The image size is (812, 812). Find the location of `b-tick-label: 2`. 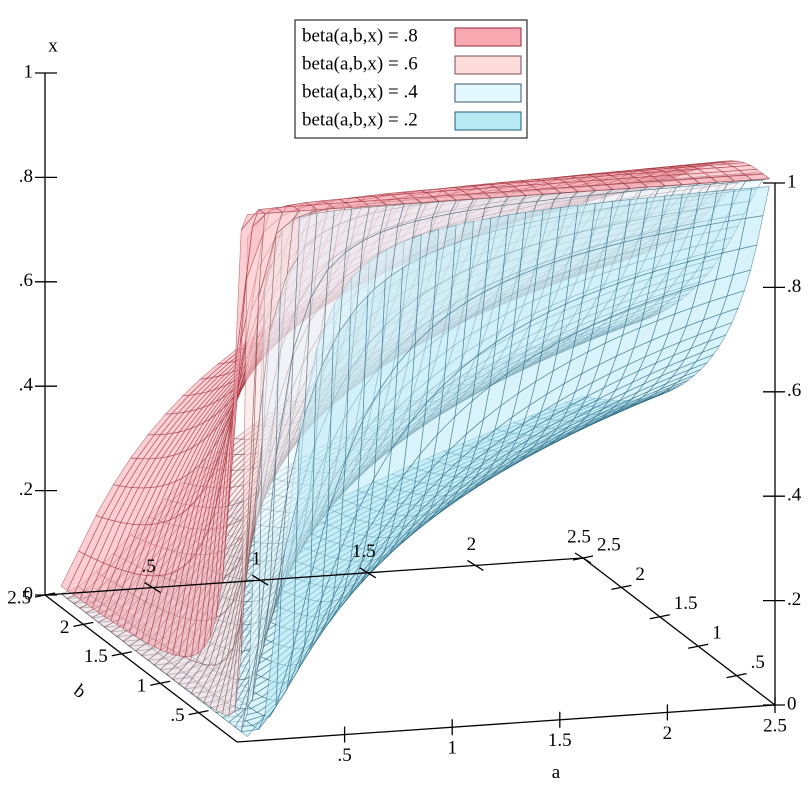

b-tick-label: 2 is located at coordinates (65, 627).